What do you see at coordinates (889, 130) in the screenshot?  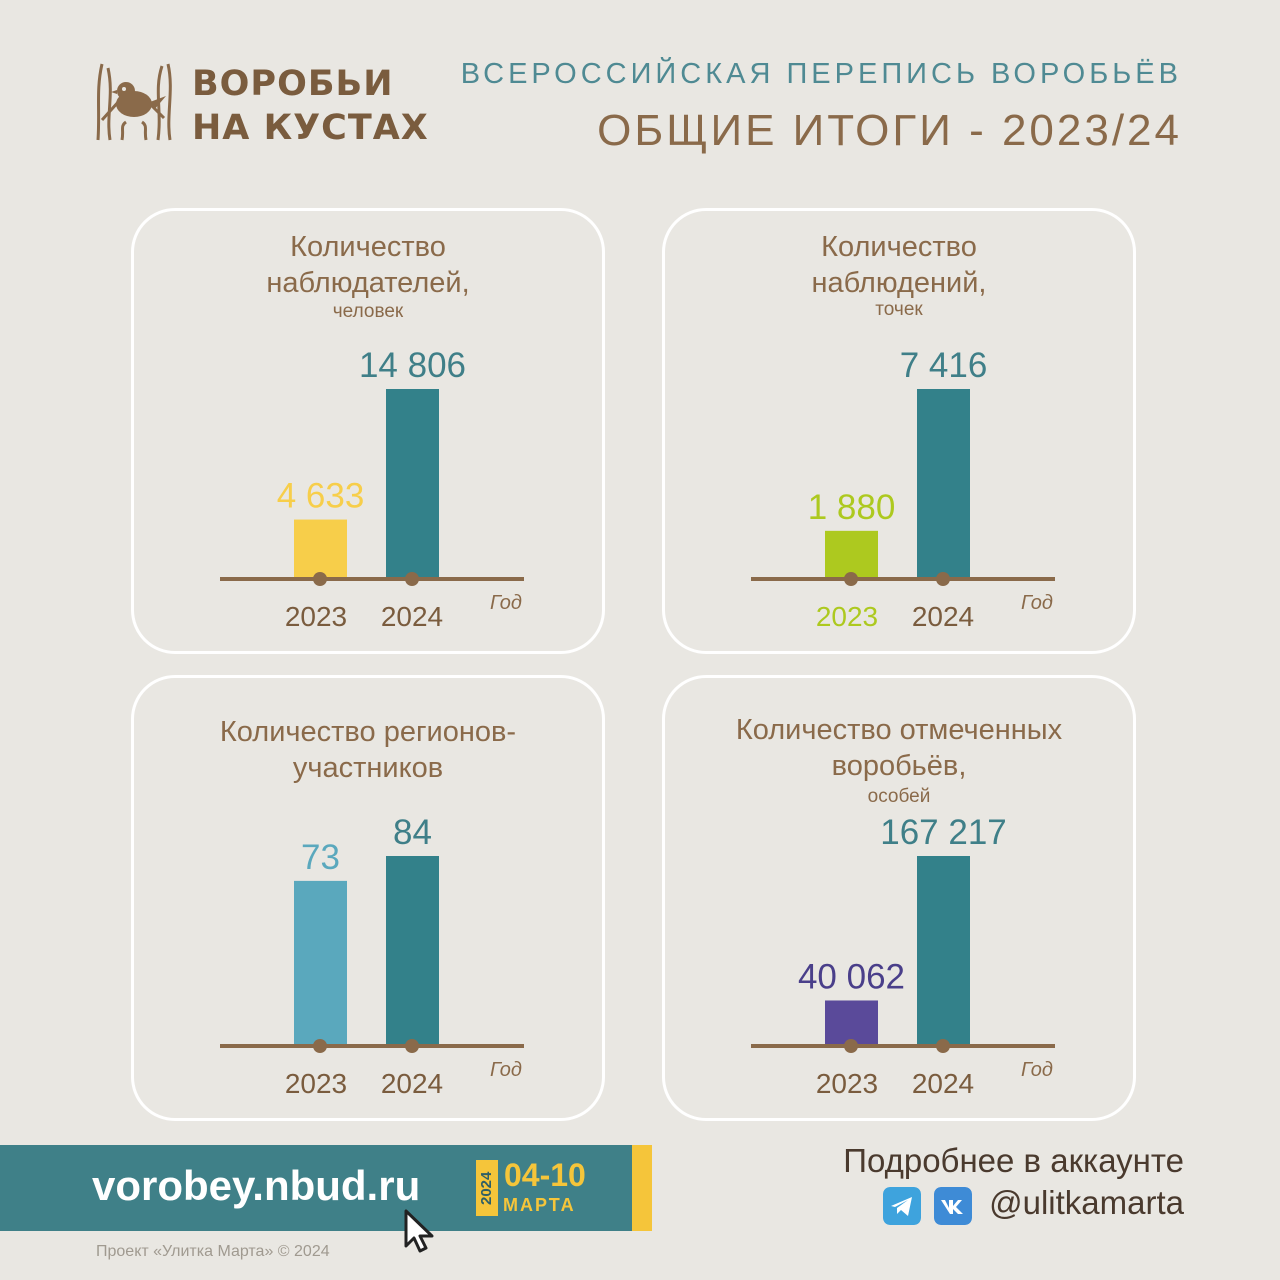 I see `header-title: ОБЩИЕ ИТОГИ - 2023/24` at bounding box center [889, 130].